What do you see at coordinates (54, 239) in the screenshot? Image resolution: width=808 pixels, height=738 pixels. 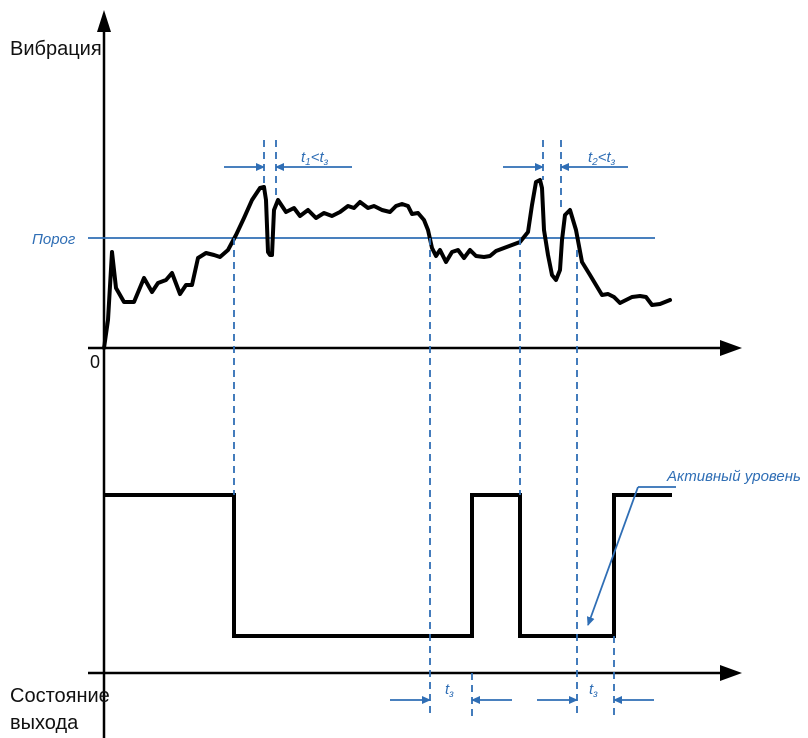 I see `threshold-label: Порог` at bounding box center [54, 239].